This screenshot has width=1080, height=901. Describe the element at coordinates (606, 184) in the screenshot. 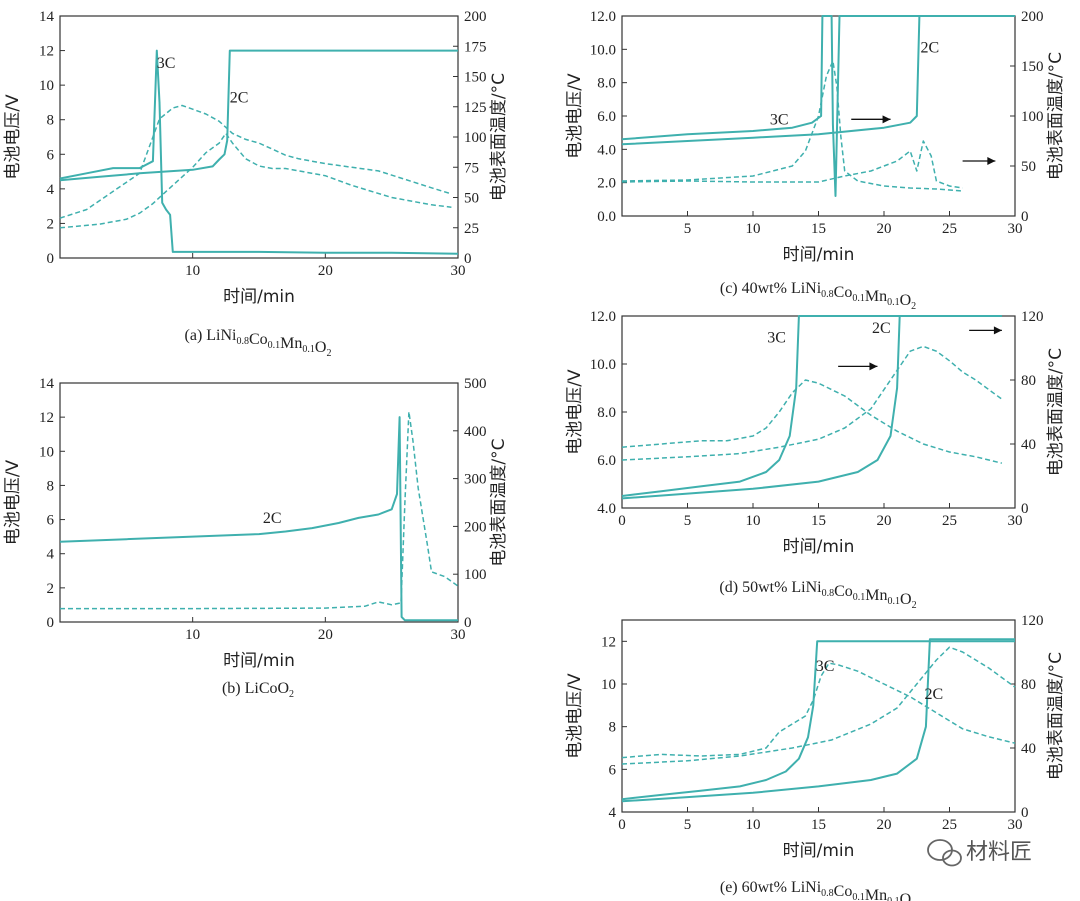

I see `y-tick-label: 2.0` at that location.